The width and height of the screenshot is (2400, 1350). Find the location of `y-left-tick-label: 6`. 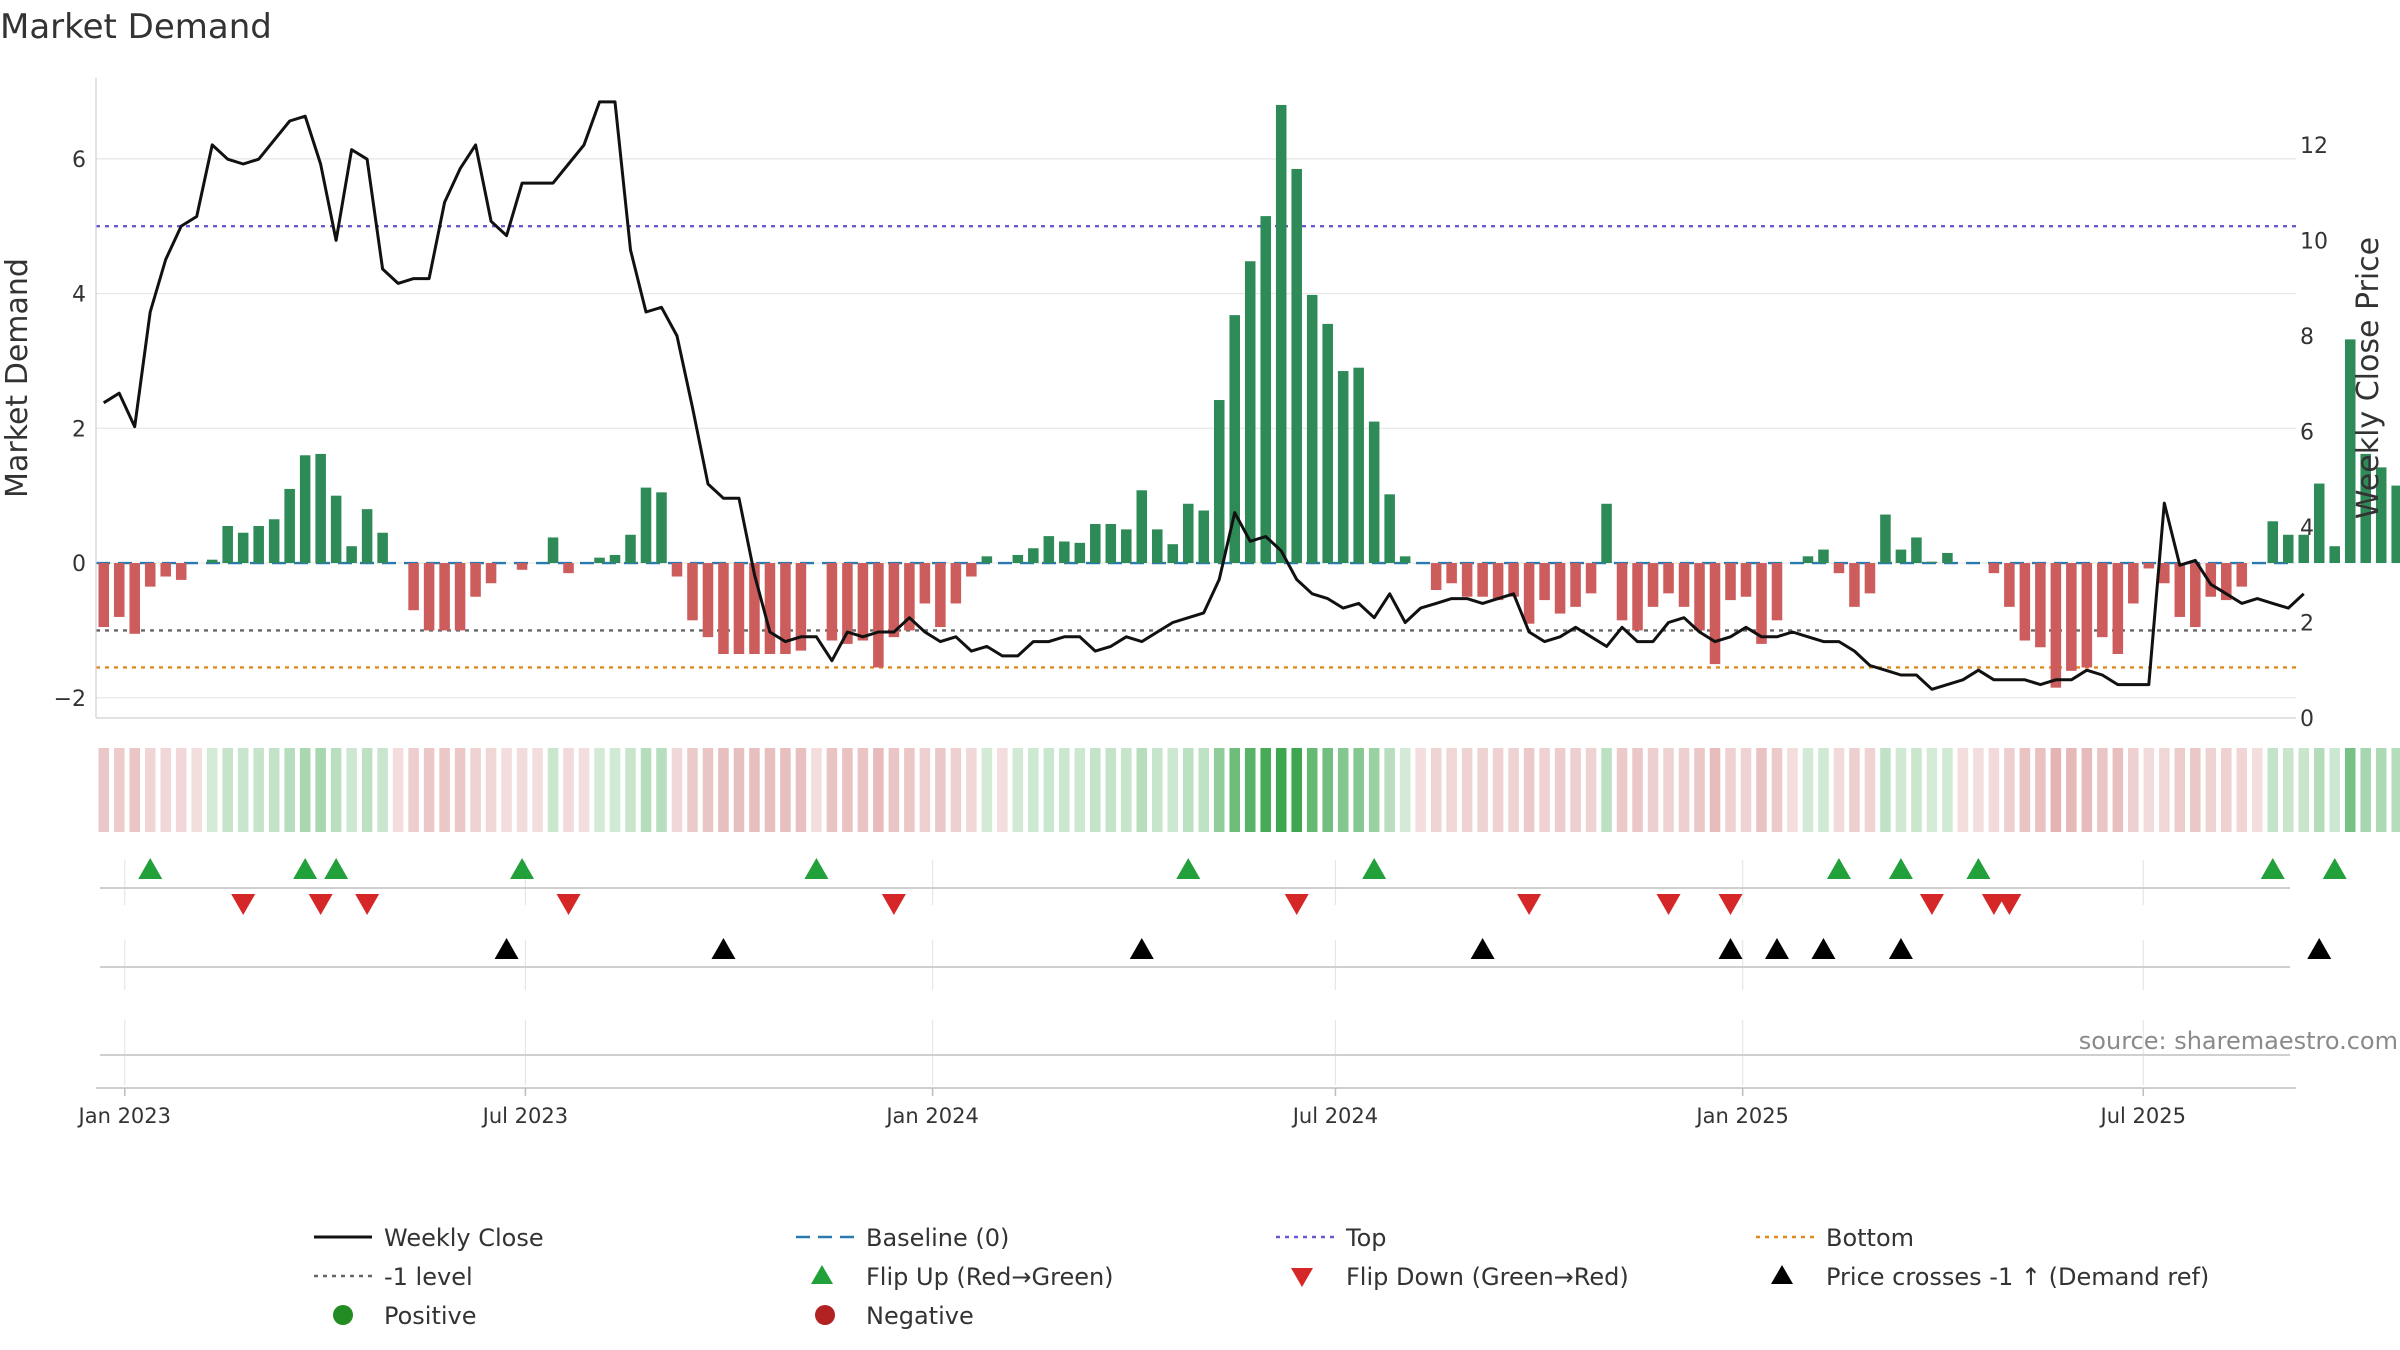

y-left-tick-label: 6 is located at coordinates (79, 160).